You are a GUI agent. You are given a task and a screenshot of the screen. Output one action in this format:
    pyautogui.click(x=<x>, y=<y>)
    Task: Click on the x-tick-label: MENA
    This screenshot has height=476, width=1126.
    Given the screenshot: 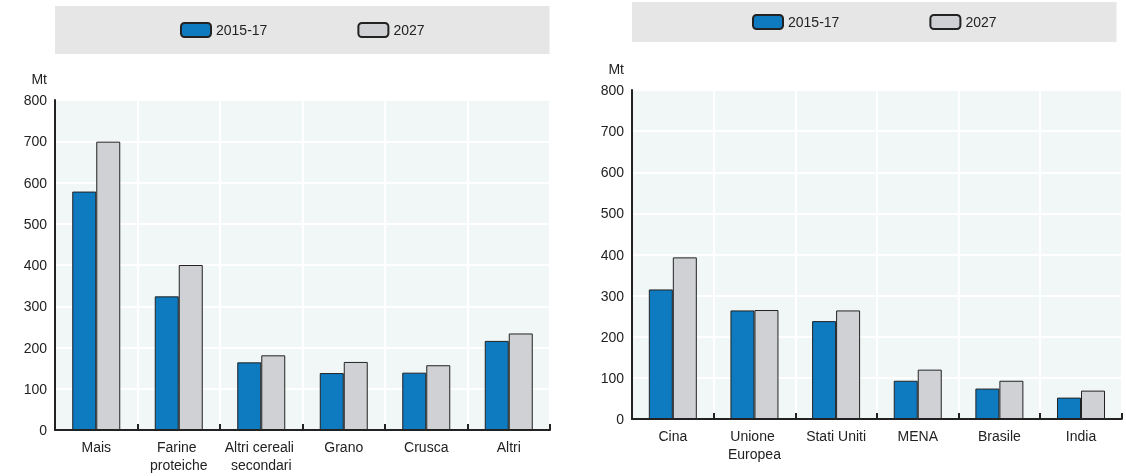 What is the action you would take?
    pyautogui.click(x=918, y=436)
    